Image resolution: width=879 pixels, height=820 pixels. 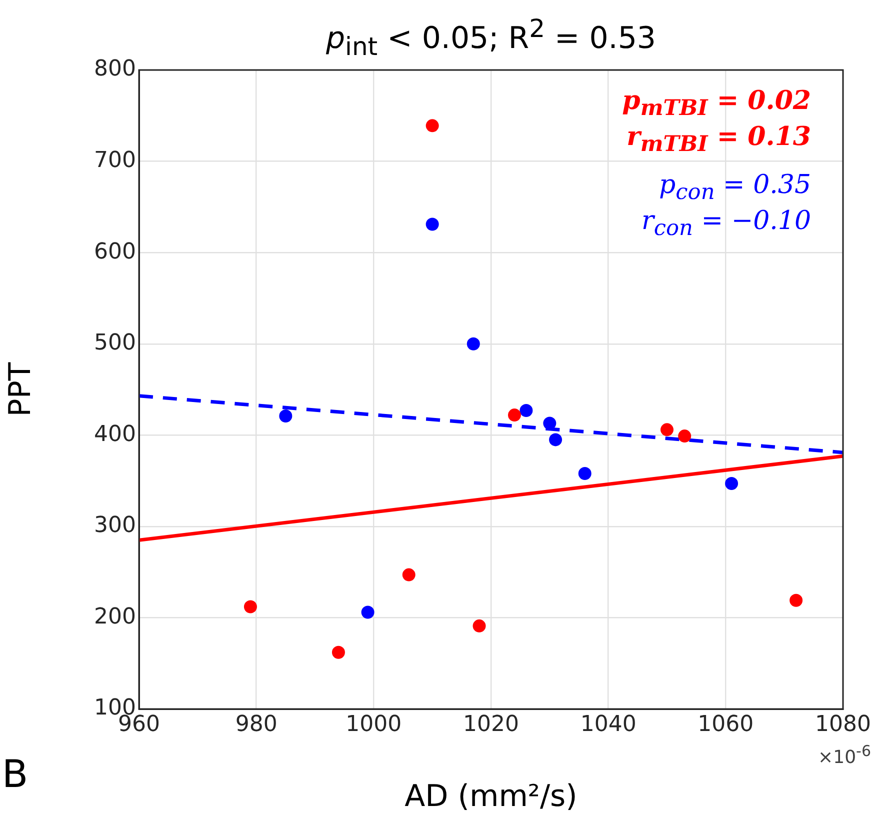 What do you see at coordinates (491, 724) in the screenshot?
I see `x-tick-label: 1020` at bounding box center [491, 724].